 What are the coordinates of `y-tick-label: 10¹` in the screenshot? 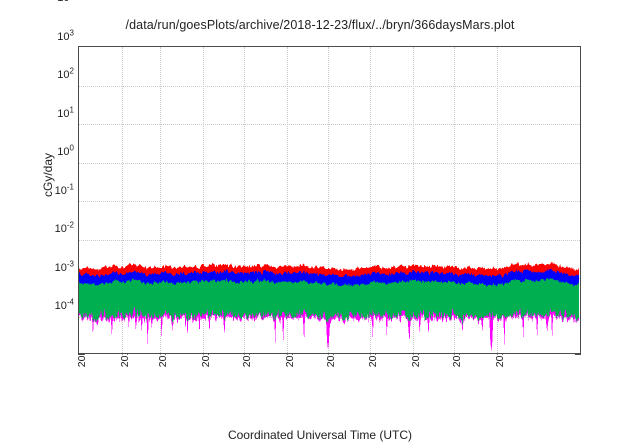 It's located at (65, 112).